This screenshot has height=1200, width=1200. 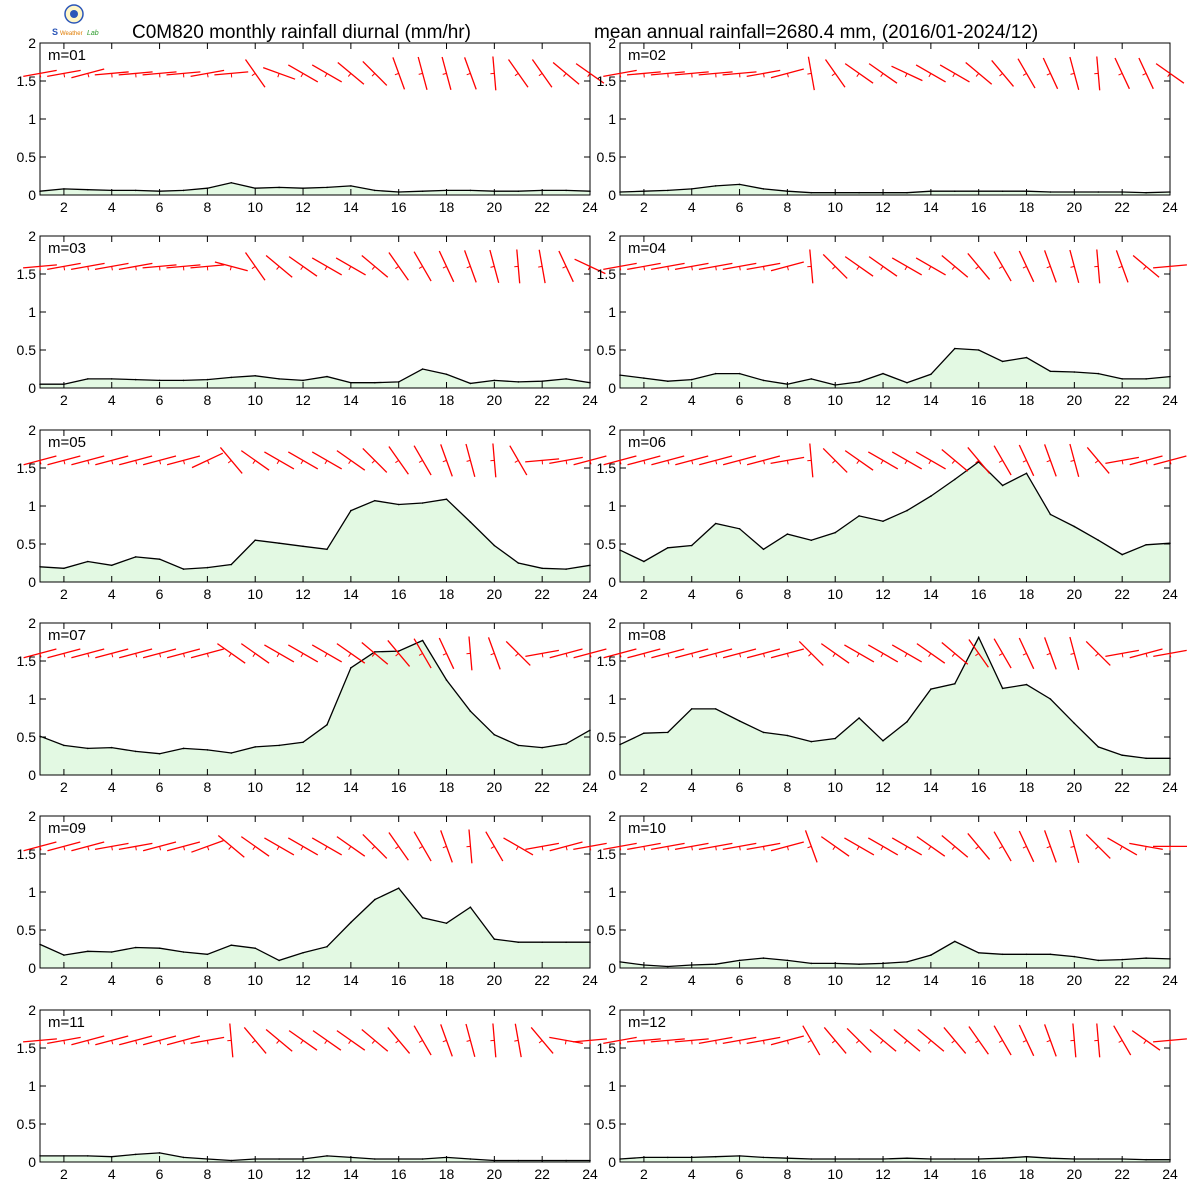 What do you see at coordinates (351, 1174) in the screenshot?
I see `x-tick-label: 14` at bounding box center [351, 1174].